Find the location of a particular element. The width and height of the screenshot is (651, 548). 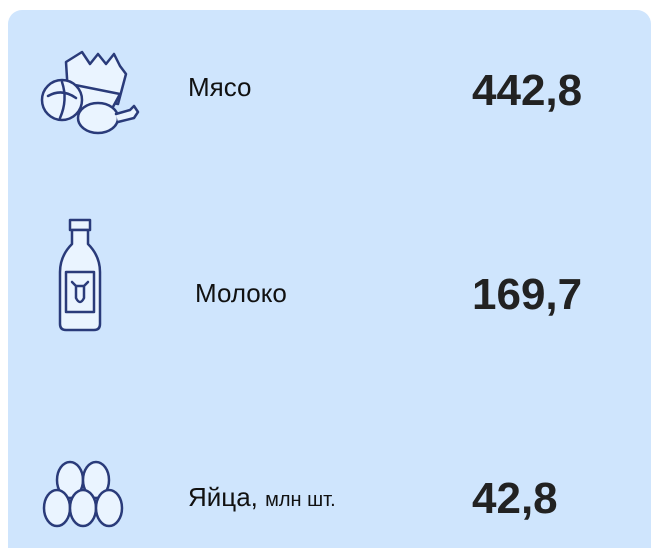

label: Яйца, млн шт. is located at coordinates (262, 497).